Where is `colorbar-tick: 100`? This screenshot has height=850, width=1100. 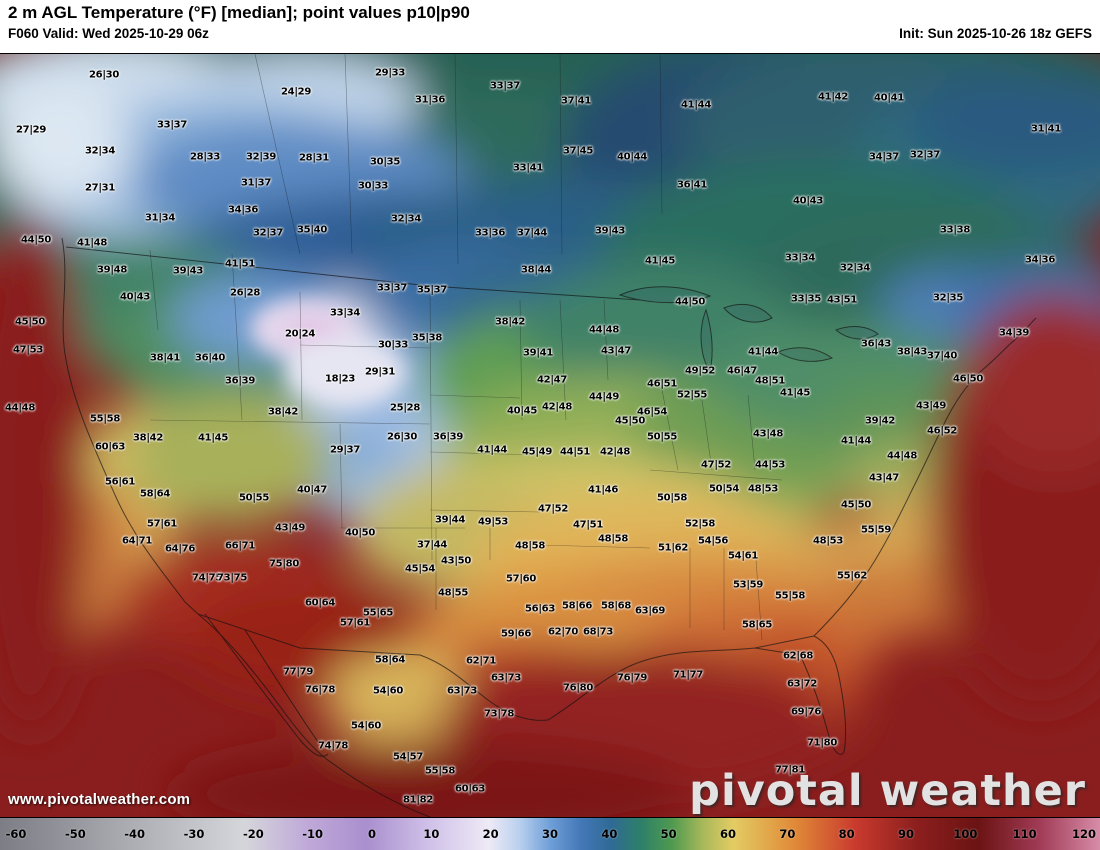
colorbar-tick: 100 is located at coordinates (965, 834).